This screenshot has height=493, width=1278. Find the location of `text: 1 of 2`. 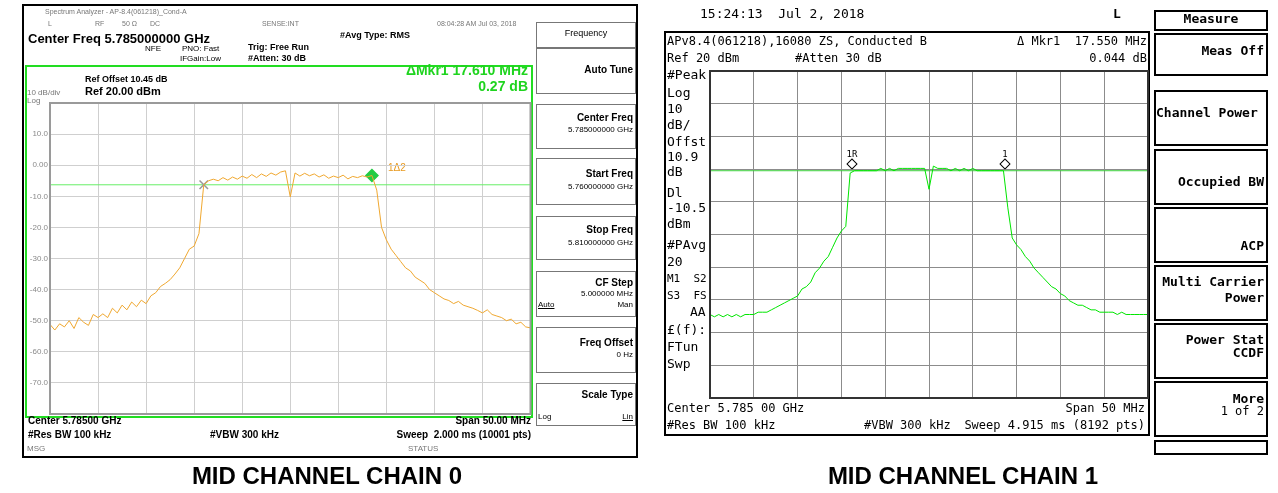

text: 1 of 2 is located at coordinates (1242, 411).